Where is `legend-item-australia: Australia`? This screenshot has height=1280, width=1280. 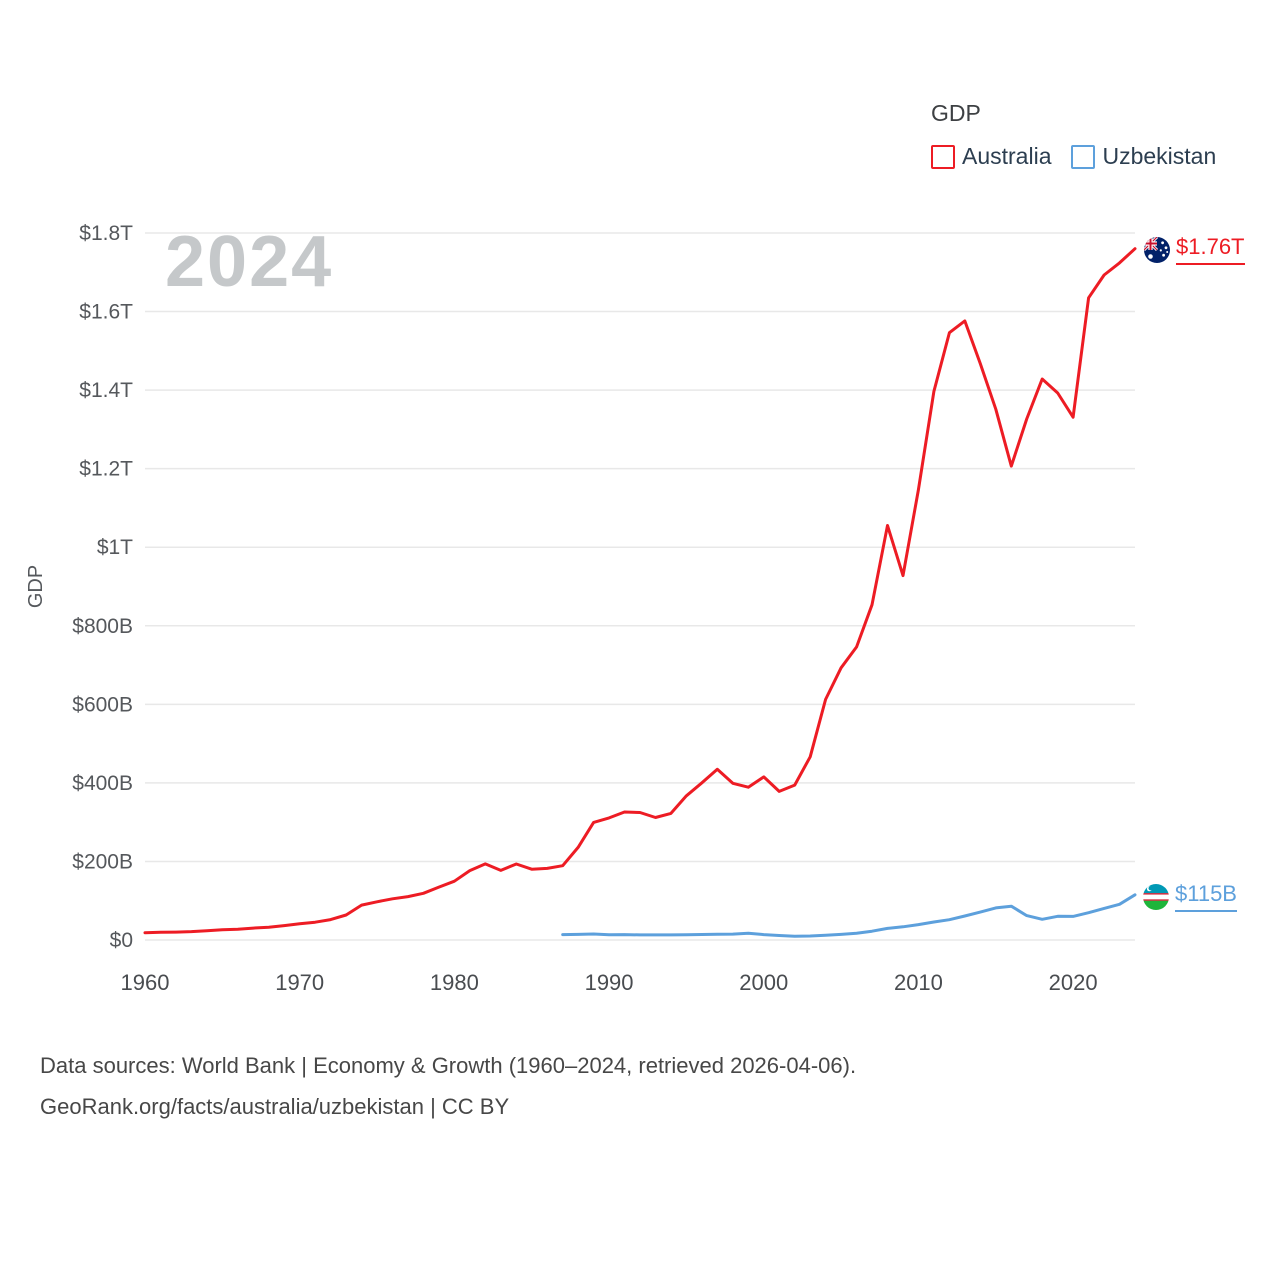 legend-item-australia: Australia is located at coordinates (991, 156).